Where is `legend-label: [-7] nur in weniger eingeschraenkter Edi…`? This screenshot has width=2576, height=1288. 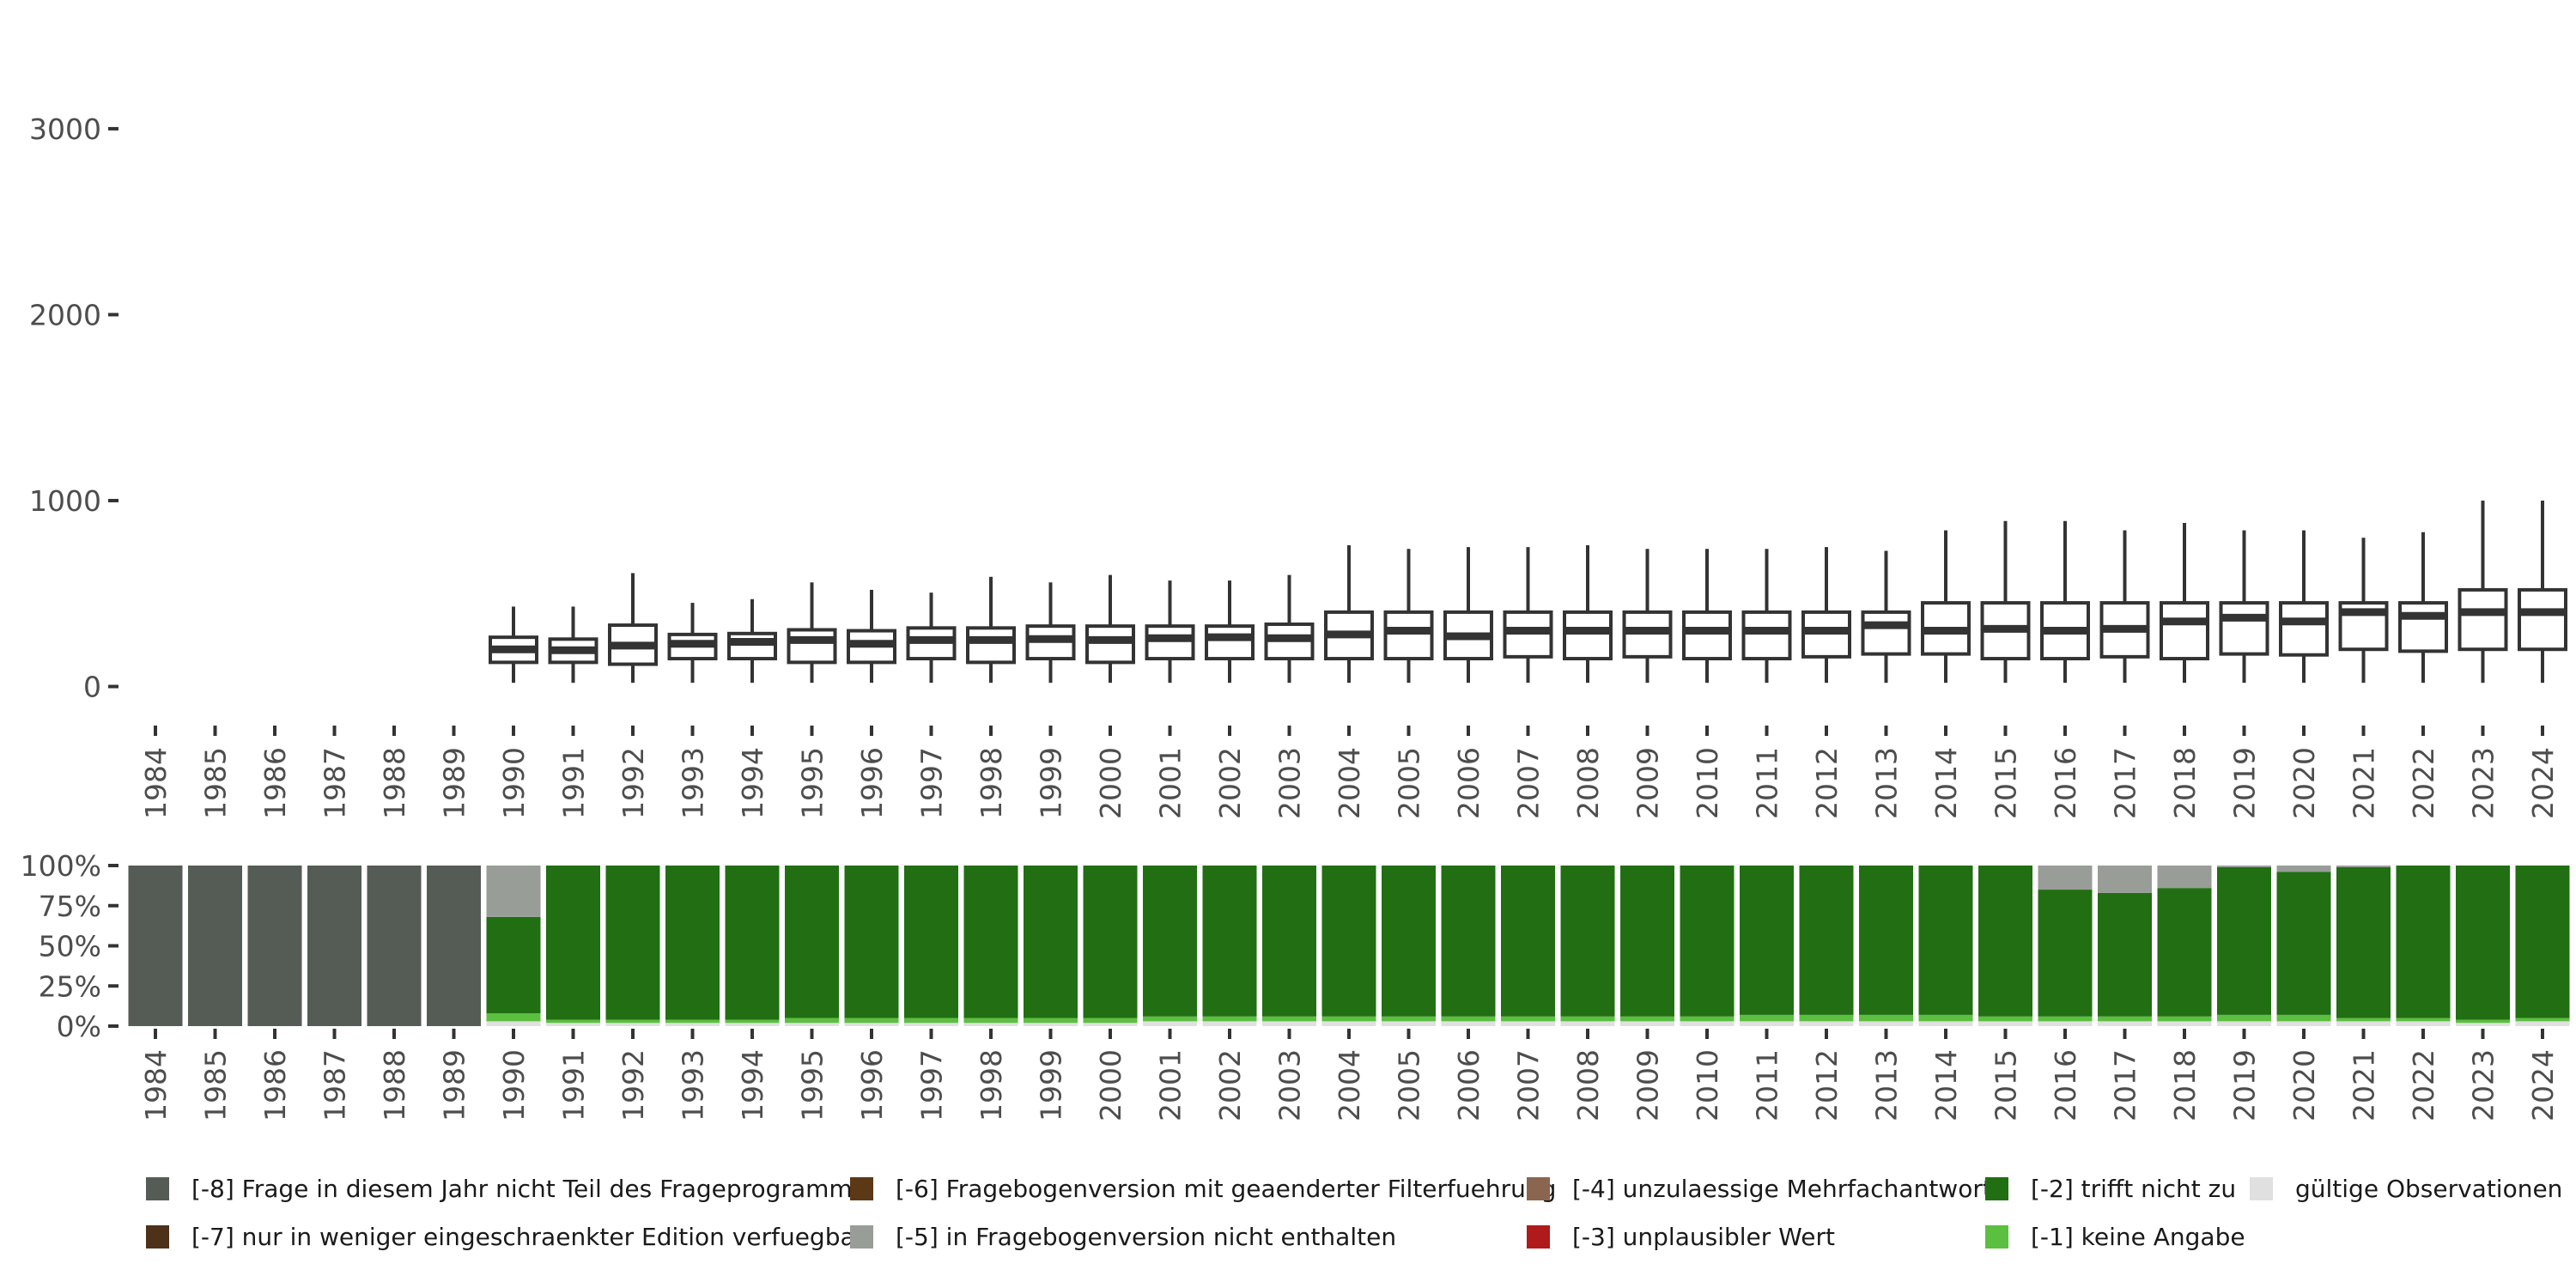 legend-label: [-7] nur in weniger eingeschraenkter Edi… is located at coordinates (528, 1237).